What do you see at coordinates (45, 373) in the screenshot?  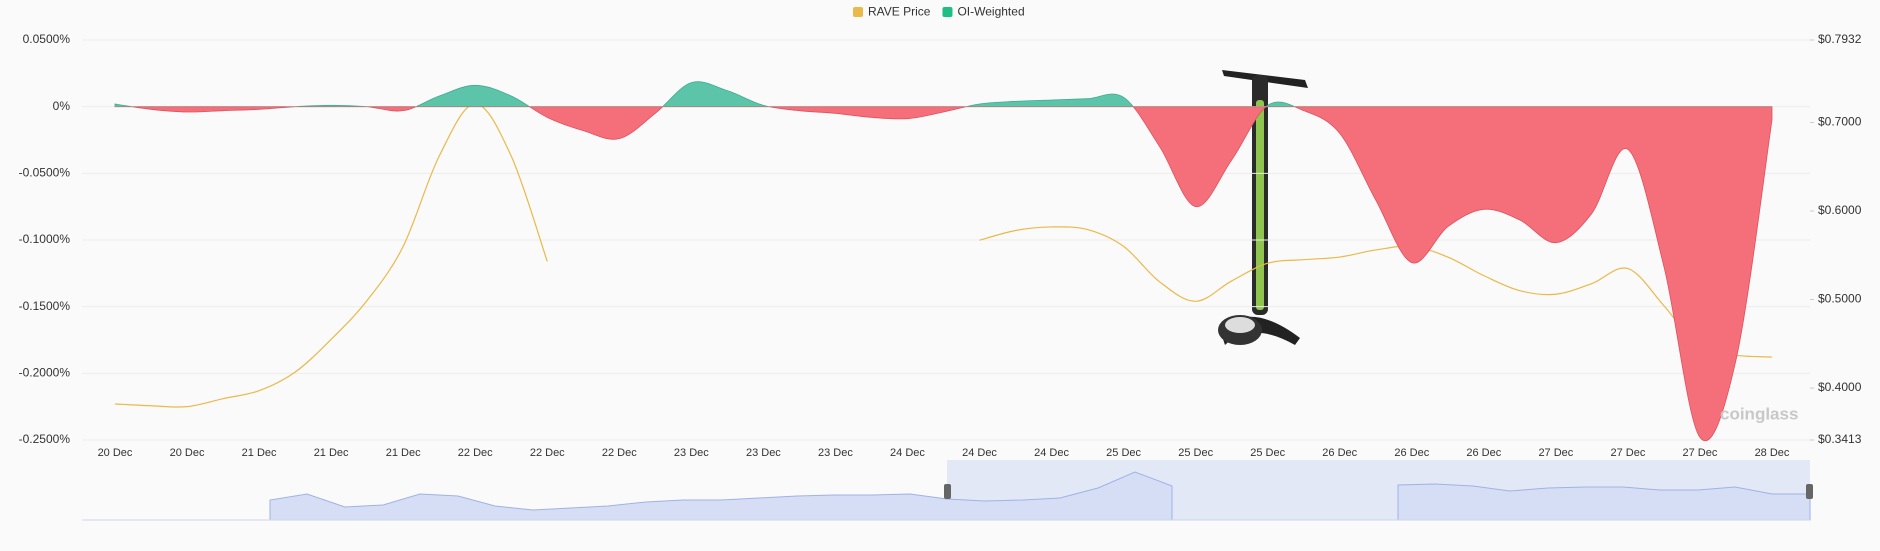 I see `y-tick-label: -0.2000%` at bounding box center [45, 373].